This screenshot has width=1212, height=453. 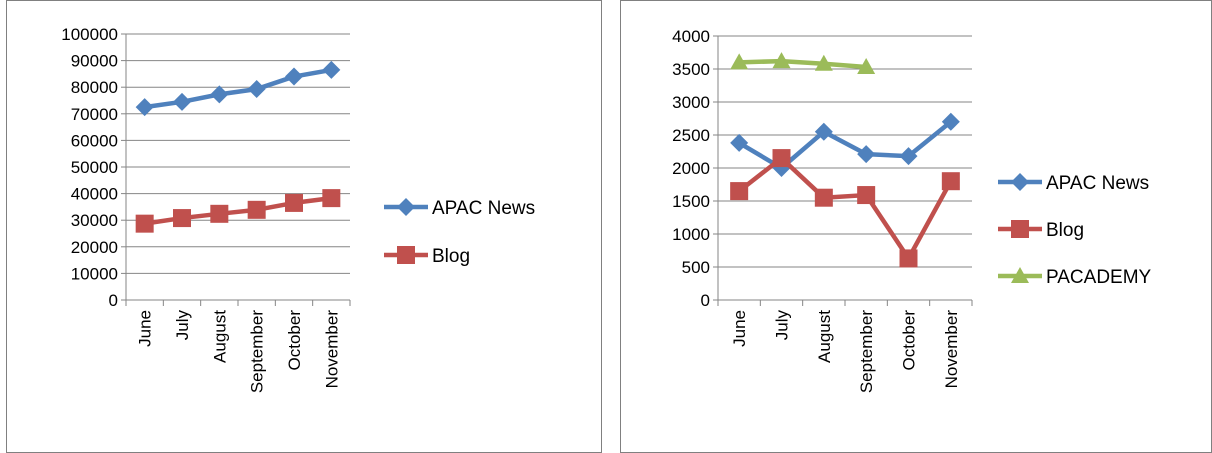 I want to click on series-pacademy, so click(x=803, y=63).